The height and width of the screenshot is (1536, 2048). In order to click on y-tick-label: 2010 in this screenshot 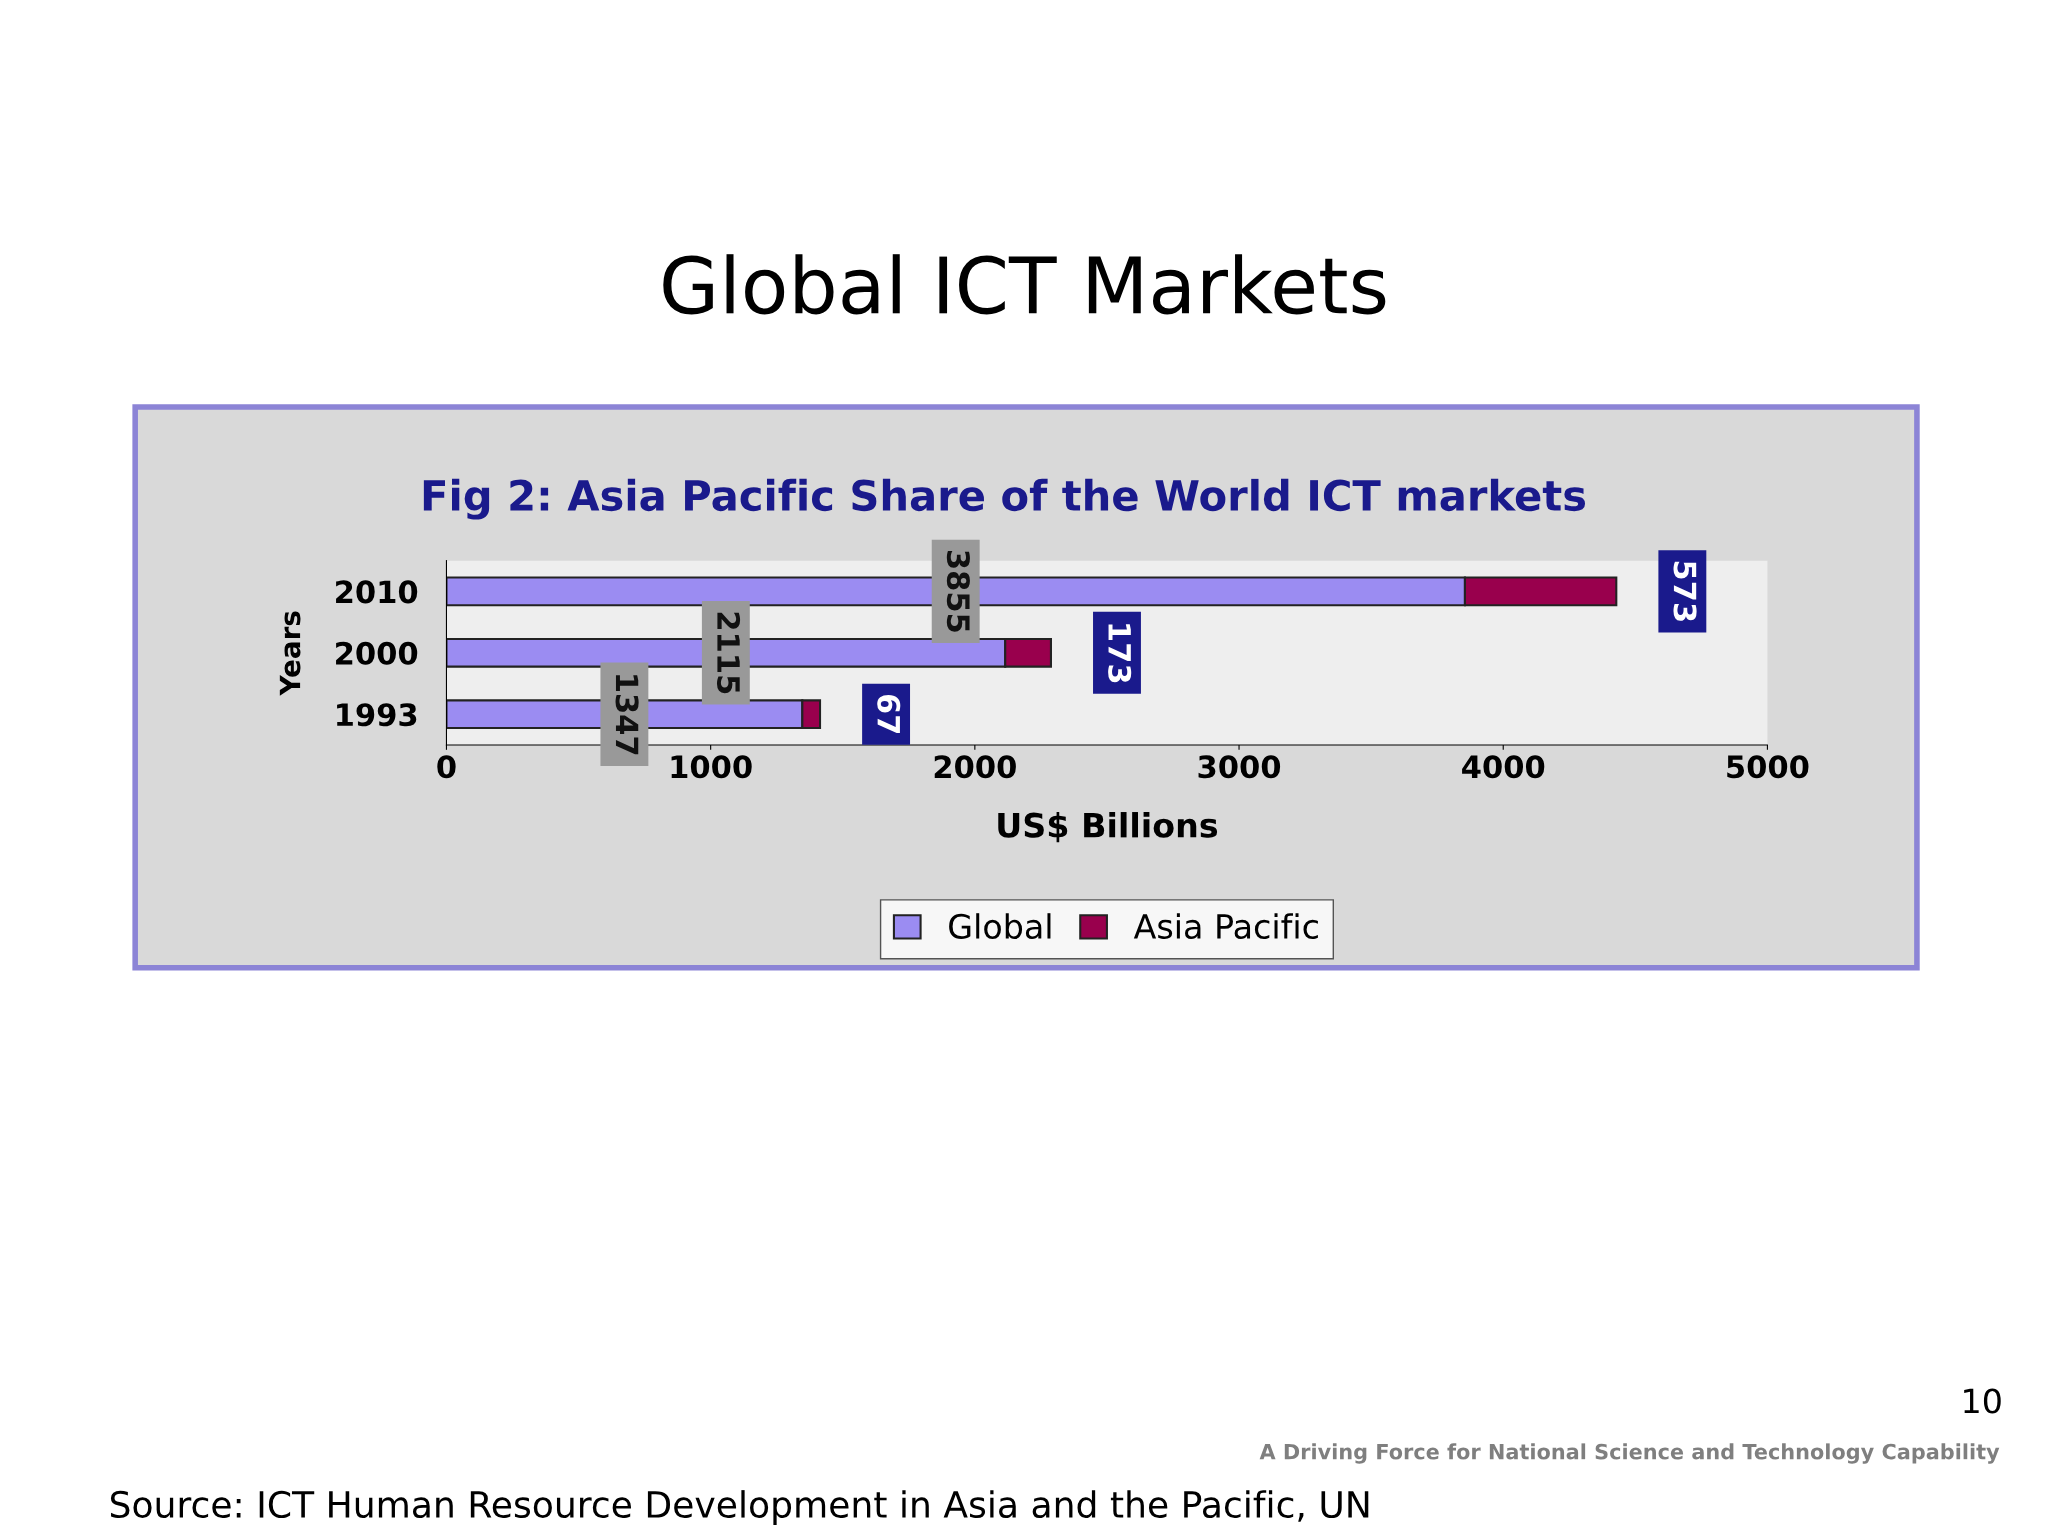, I will do `click(377, 592)`.